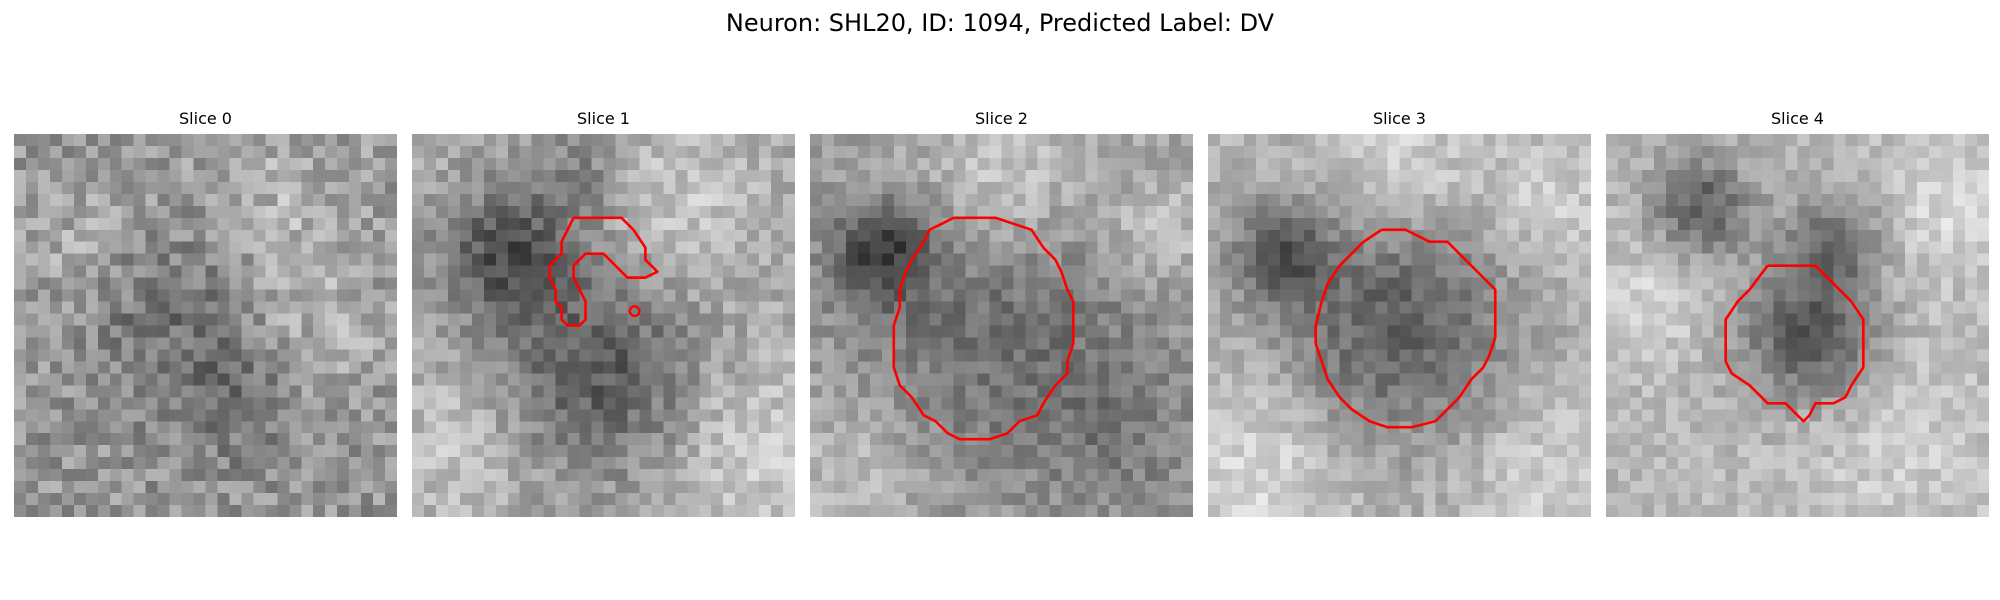  I want to click on slice-panel-3: Slice 3, so click(1399, 312).